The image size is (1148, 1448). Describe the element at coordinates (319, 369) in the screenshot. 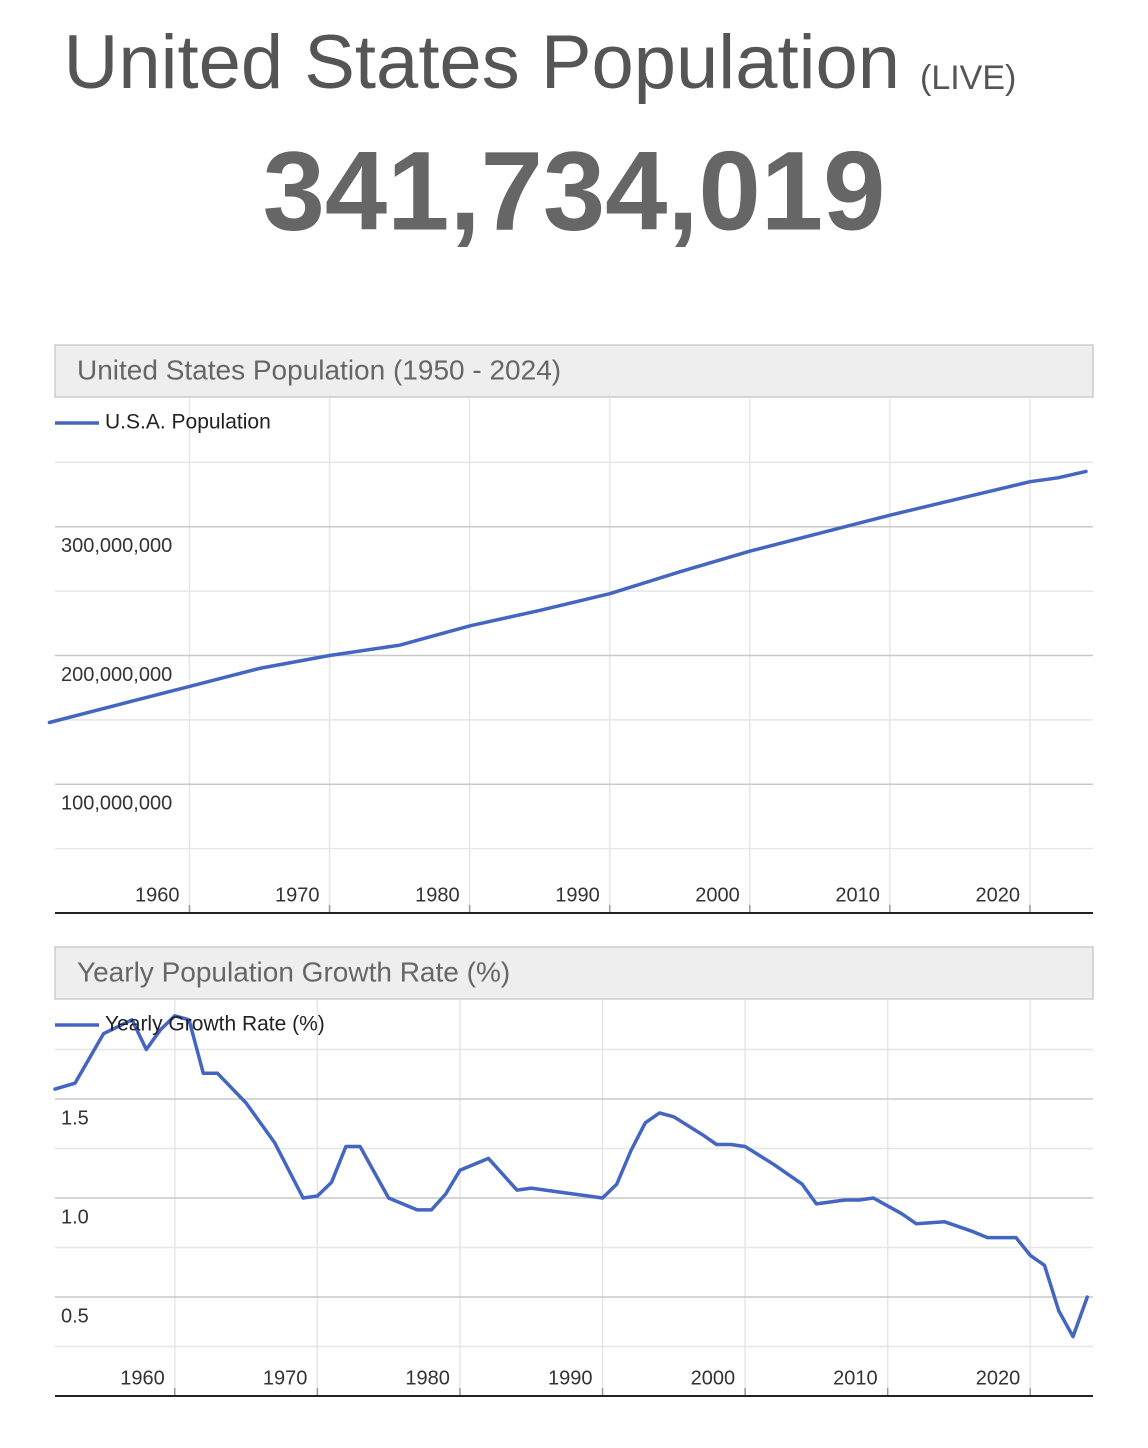

I see `chart-title: United States Population (1950 - 2024)` at that location.